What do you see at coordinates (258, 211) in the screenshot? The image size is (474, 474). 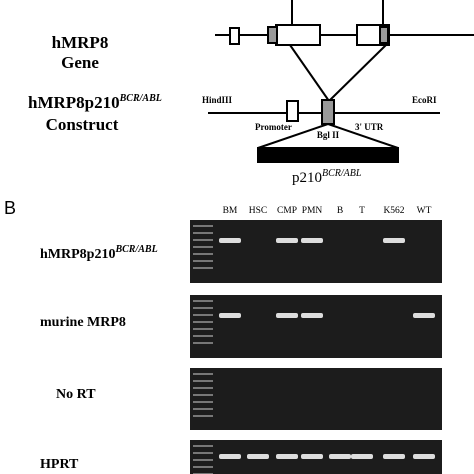 I see `lane-label: HSC` at bounding box center [258, 211].